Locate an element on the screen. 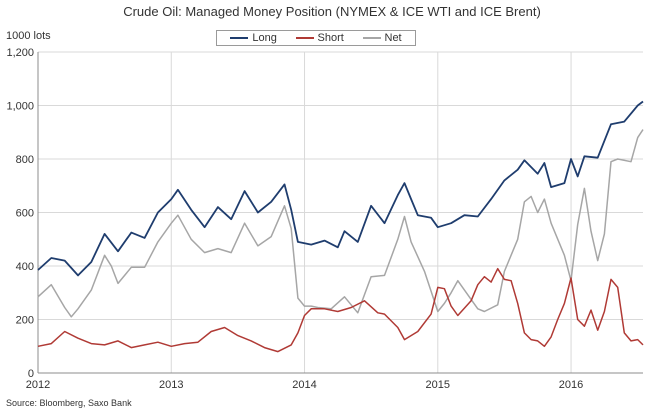  y-tick-label: 200 is located at coordinates (25, 321).